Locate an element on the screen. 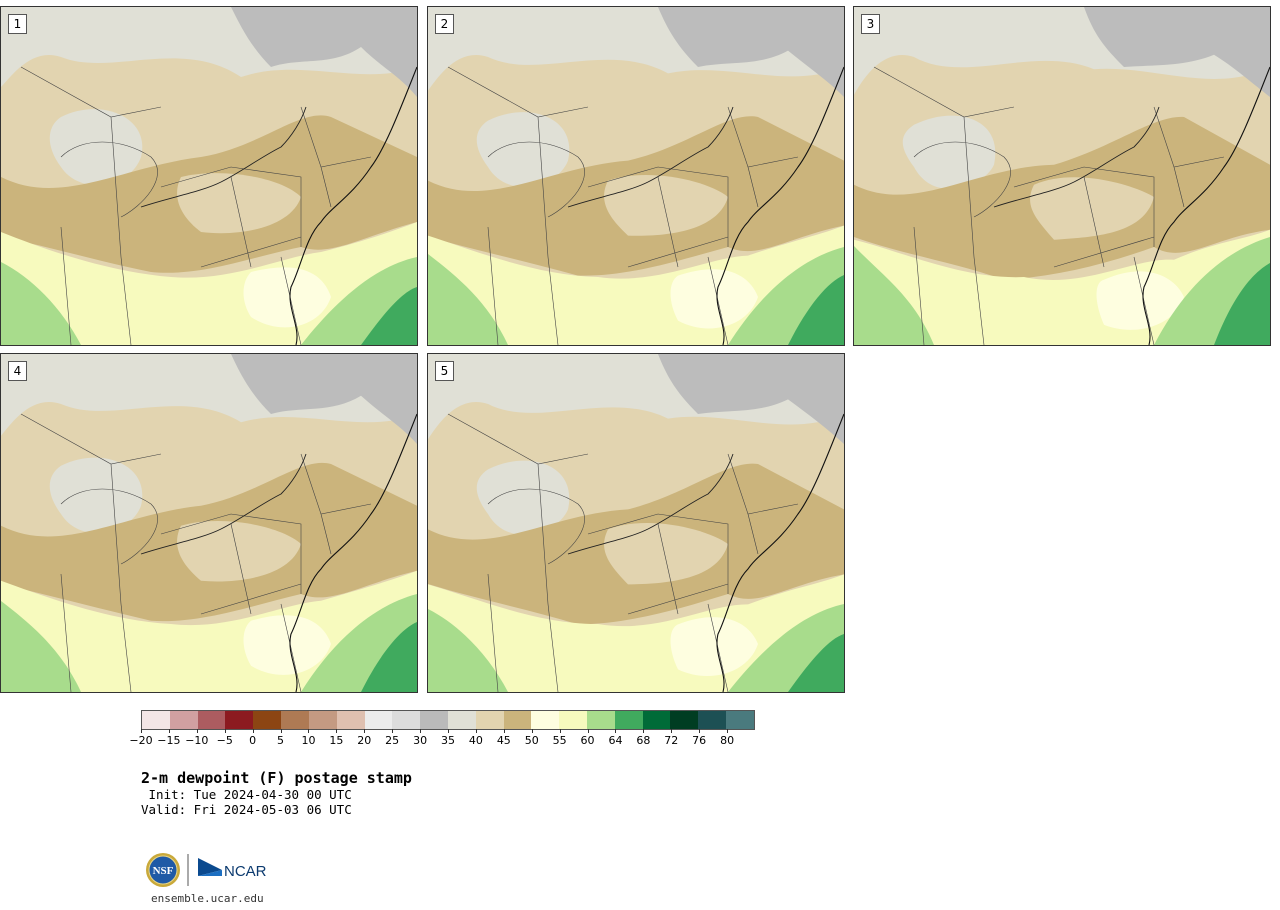 The height and width of the screenshot is (910, 1280). panel-number-label: 4 is located at coordinates (17, 371).